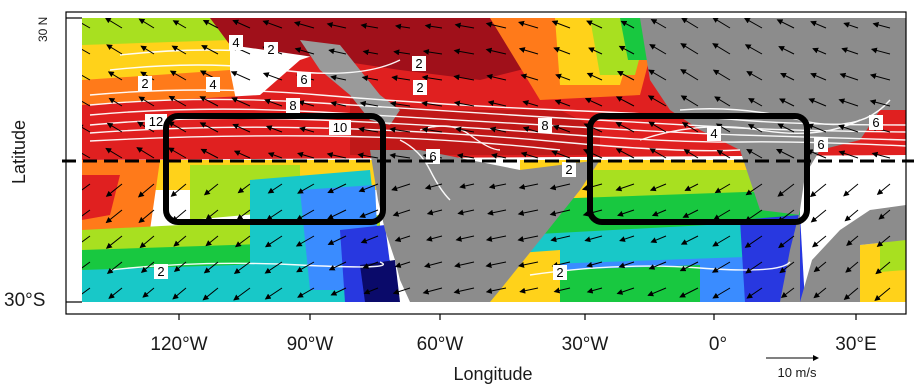 This screenshot has width=914, height=386. I want to click on svg-text: 8, so click(544, 125).